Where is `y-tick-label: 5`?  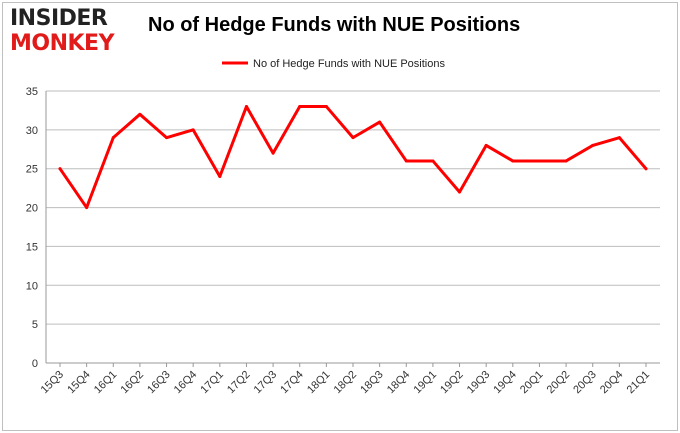 y-tick-label: 5 is located at coordinates (35, 325).